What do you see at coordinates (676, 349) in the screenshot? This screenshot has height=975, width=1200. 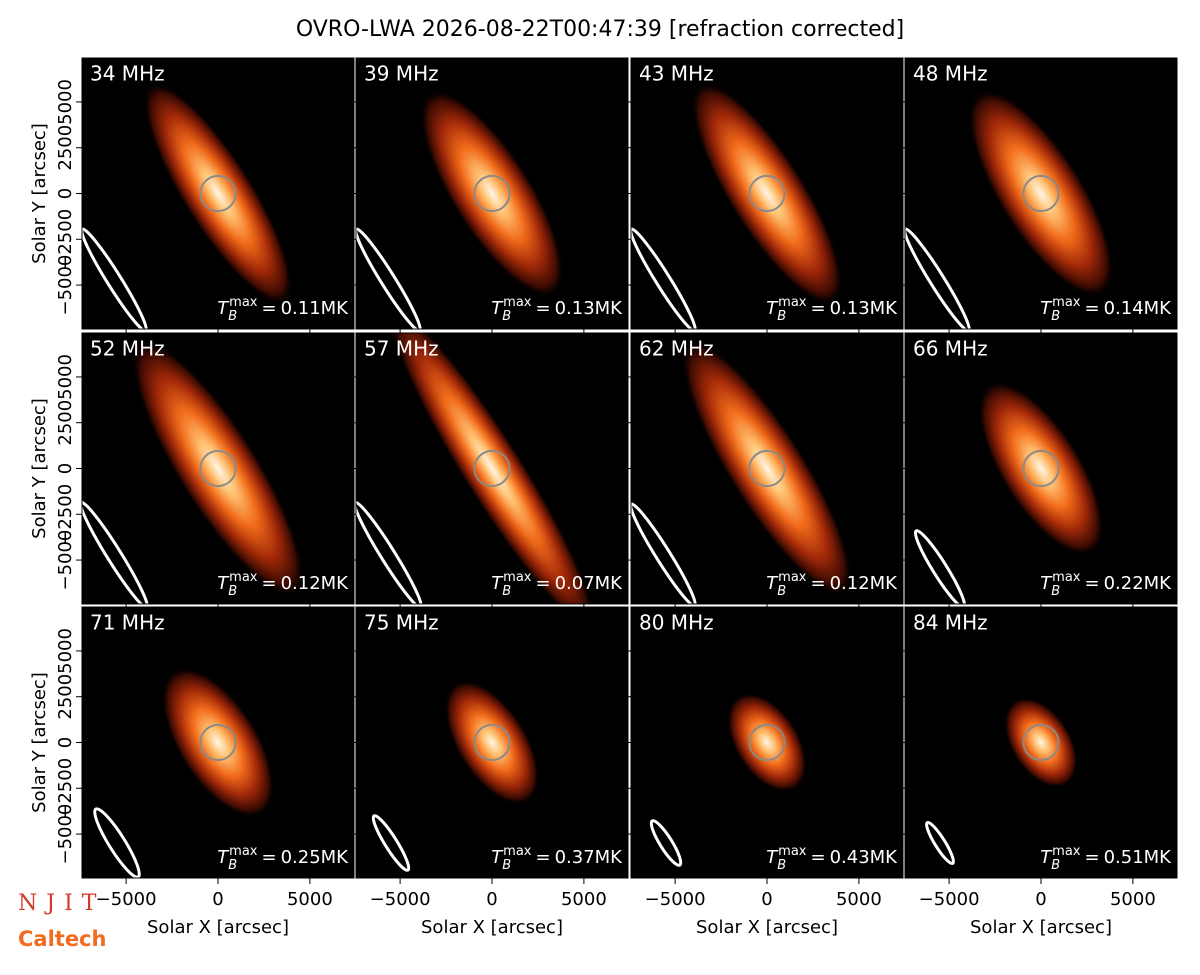 I see `frequency-label: 62 MHz` at bounding box center [676, 349].